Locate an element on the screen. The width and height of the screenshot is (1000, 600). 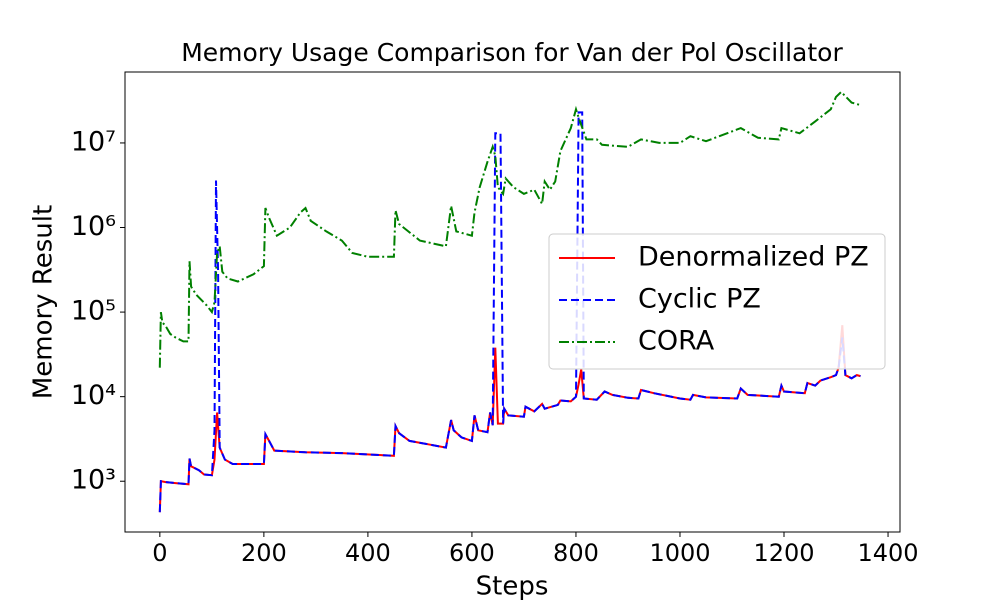
legend-label: CORA is located at coordinates (676, 341).